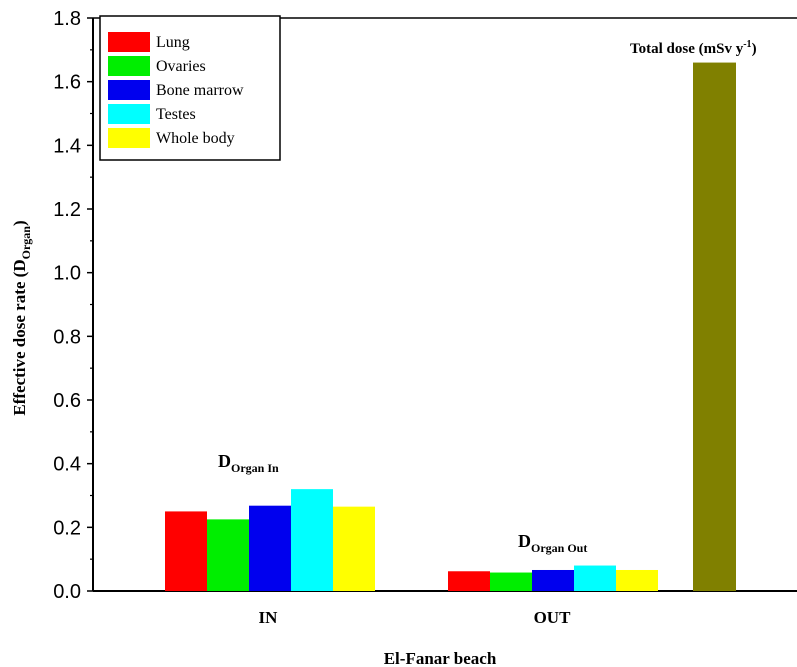  Describe the element at coordinates (67, 528) in the screenshot. I see `y-tick-label: 0.2` at that location.